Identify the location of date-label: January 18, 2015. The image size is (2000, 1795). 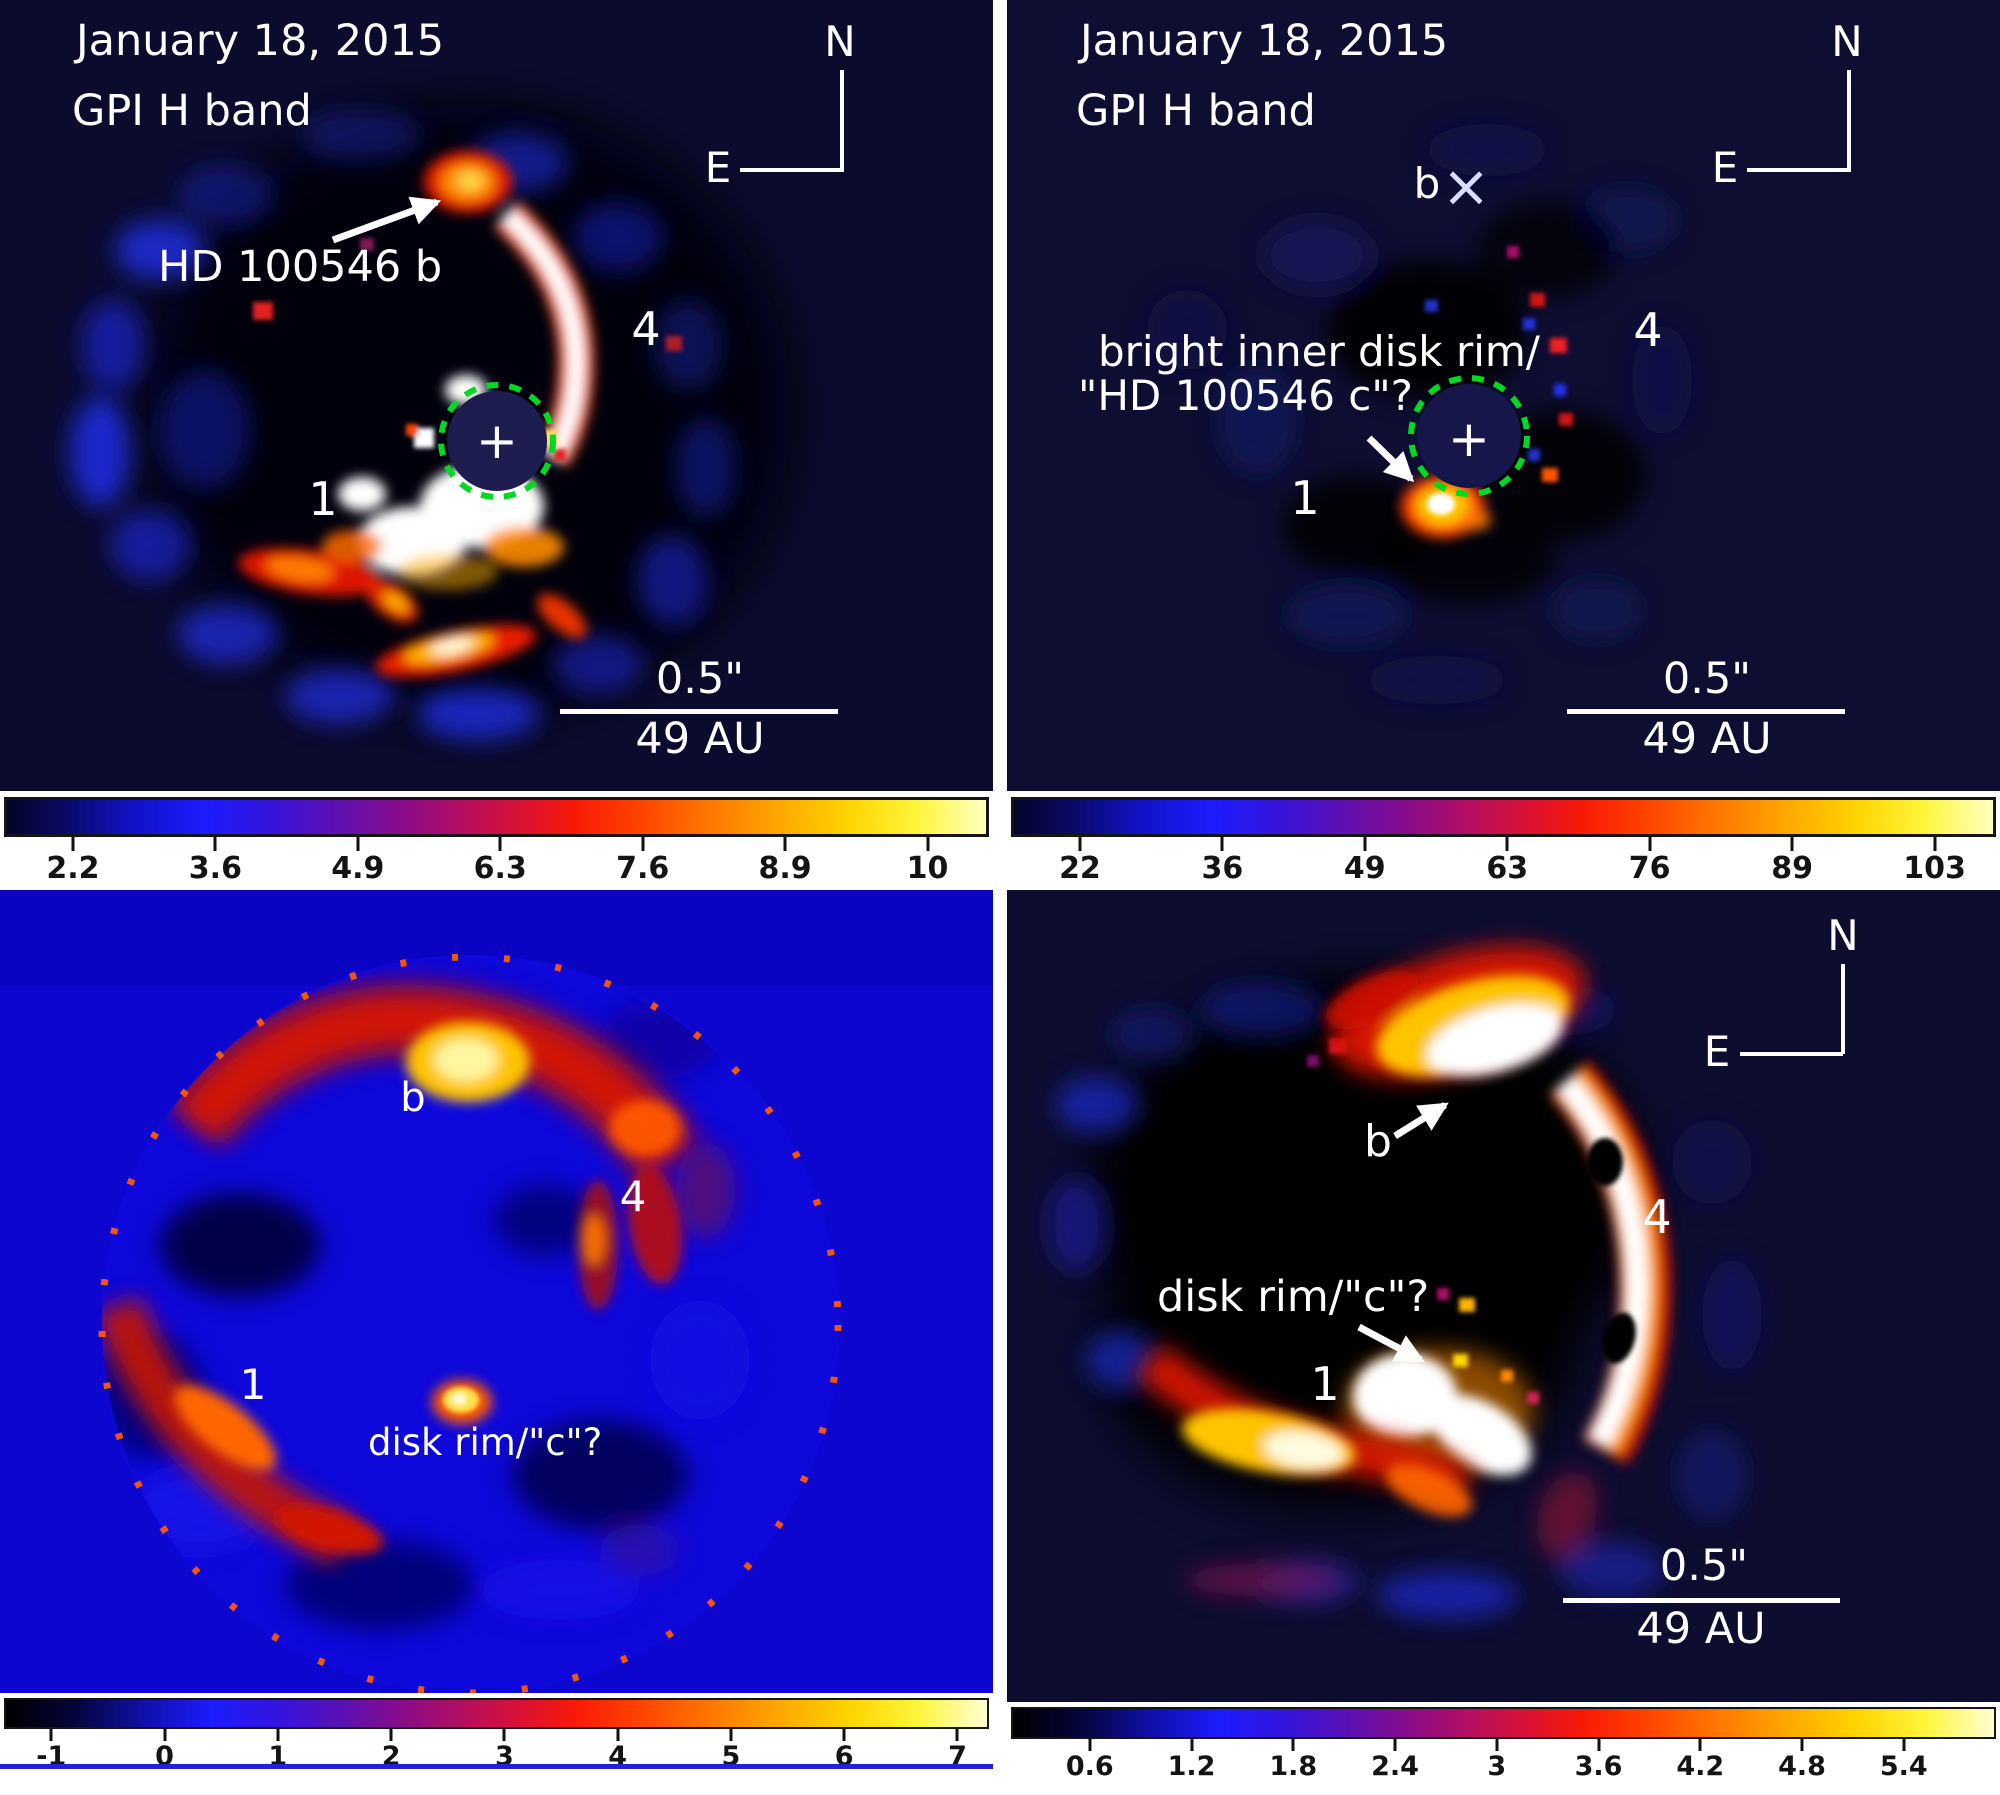
(1264, 41).